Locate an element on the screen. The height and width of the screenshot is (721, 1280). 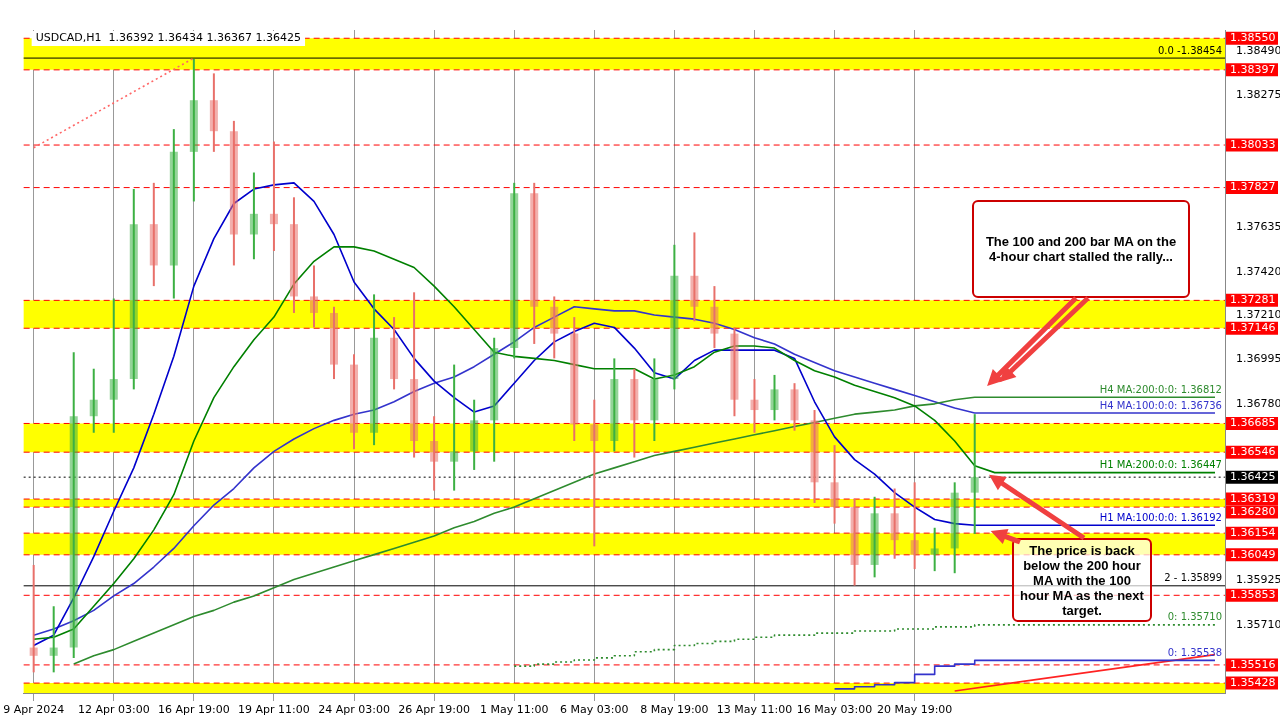
series-label: H1 MA:200:0:0: 1.36447 is located at coordinates (1160, 465).